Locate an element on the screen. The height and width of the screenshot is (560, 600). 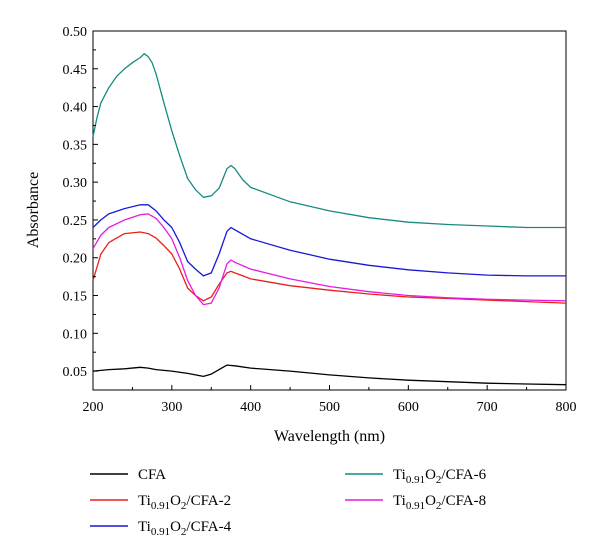
y-tick-label: 0.10 is located at coordinates (75, 334).